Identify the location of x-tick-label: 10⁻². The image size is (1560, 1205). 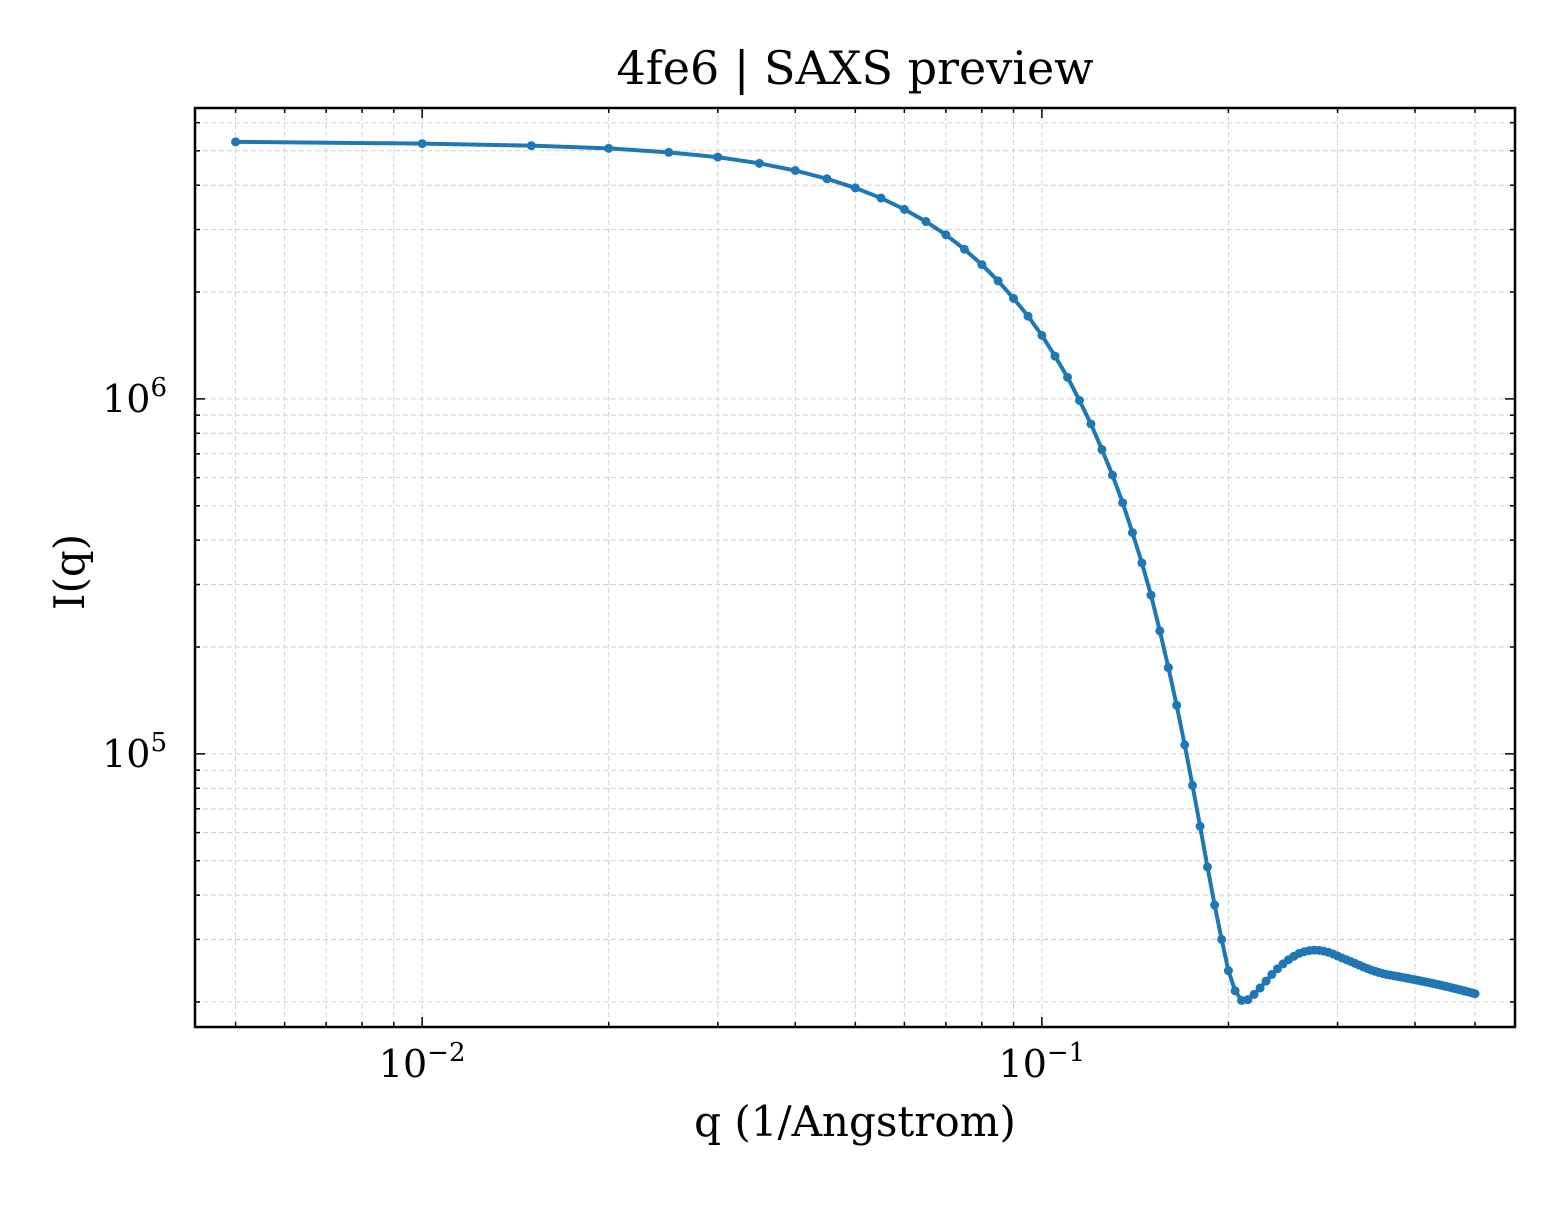
(422, 1062).